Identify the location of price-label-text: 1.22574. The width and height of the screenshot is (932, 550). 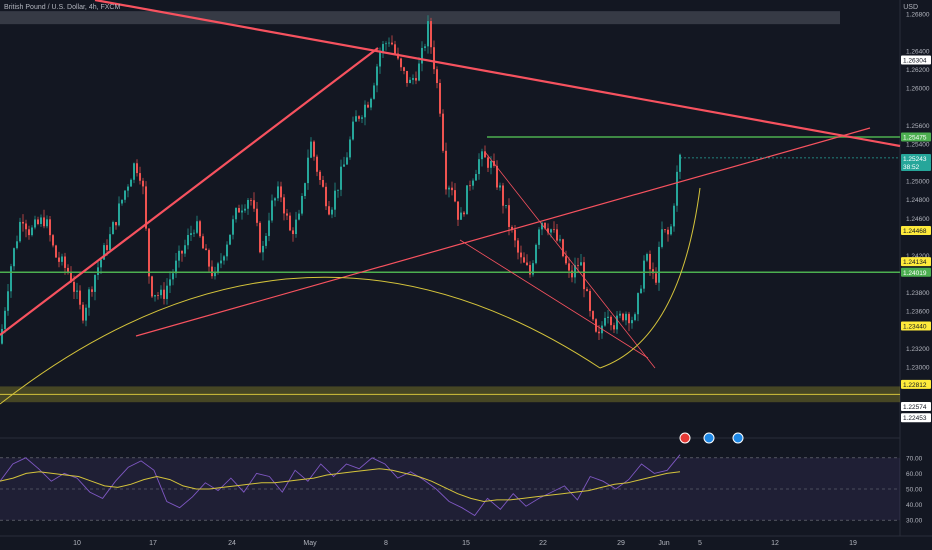
(915, 407).